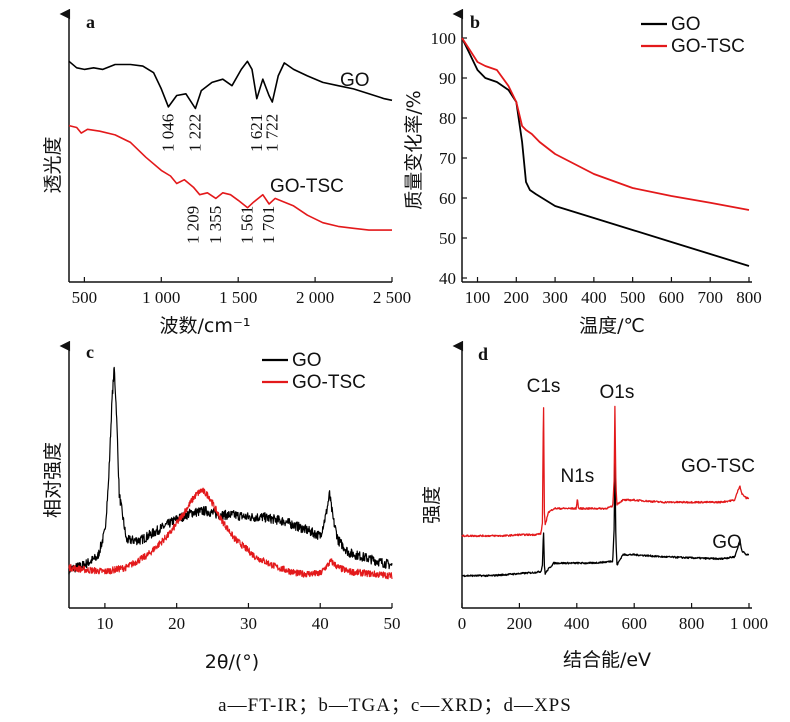 Image resolution: width=790 pixels, height=722 pixels. I want to click on panel-b-x-tick-label: 600, so click(672, 297).